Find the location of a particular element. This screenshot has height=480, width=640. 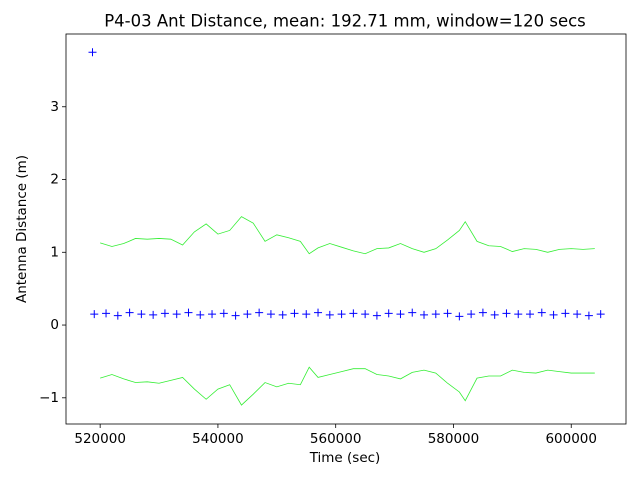

x-axis-label: Time (sec) is located at coordinates (345, 458).